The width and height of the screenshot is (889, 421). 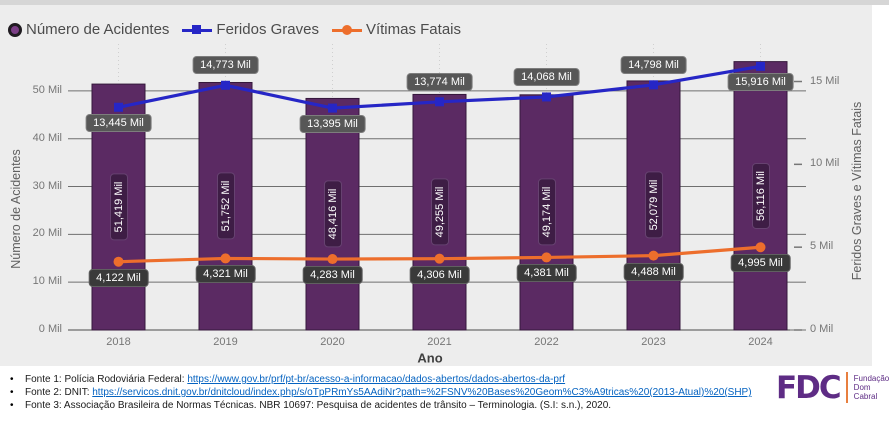 I want to click on injuries-point-2018, so click(x=118, y=107).